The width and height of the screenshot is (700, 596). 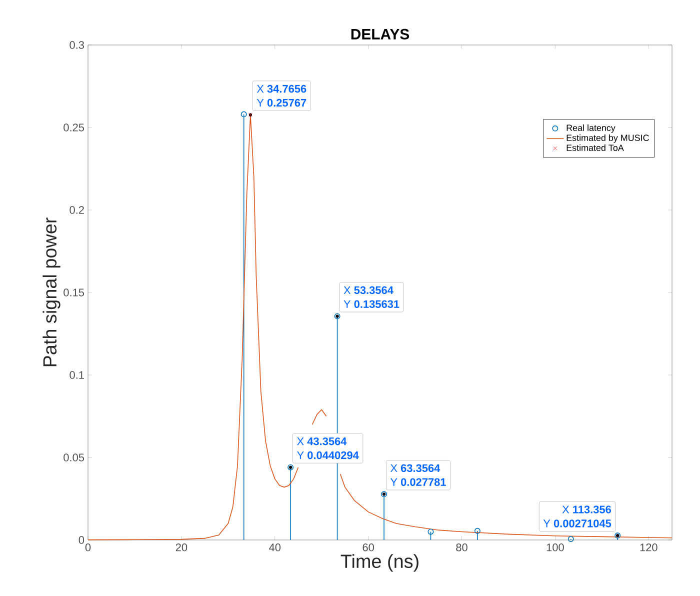 I want to click on y-axis-title: Path signal power, so click(x=51, y=292).